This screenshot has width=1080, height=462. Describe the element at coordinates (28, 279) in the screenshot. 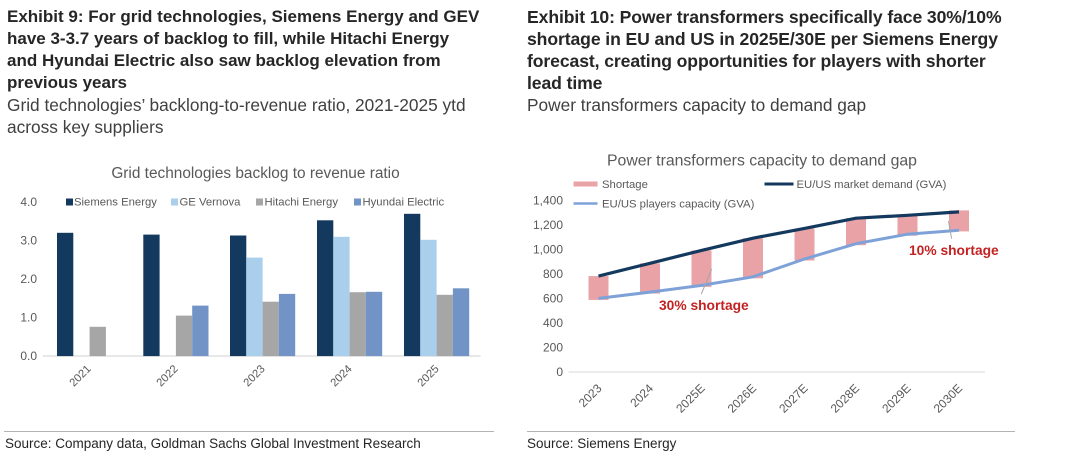

I see `svg-text: 2.0` at that location.